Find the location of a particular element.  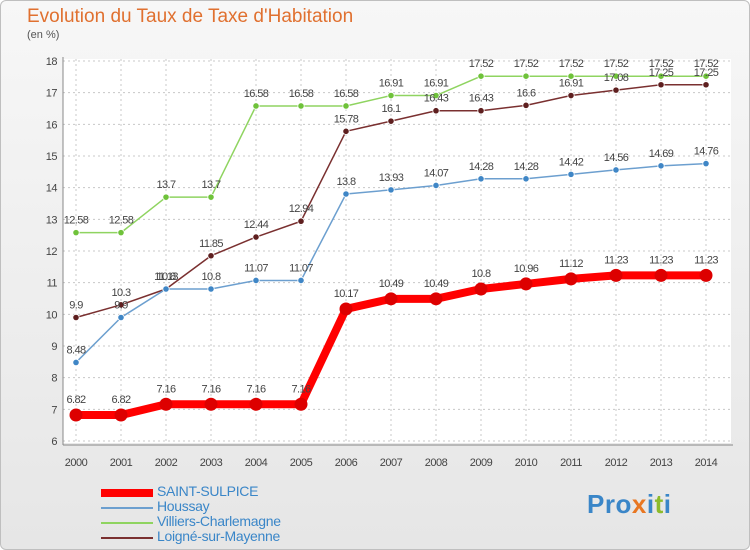

x-tick-label: 2013 is located at coordinates (661, 463).